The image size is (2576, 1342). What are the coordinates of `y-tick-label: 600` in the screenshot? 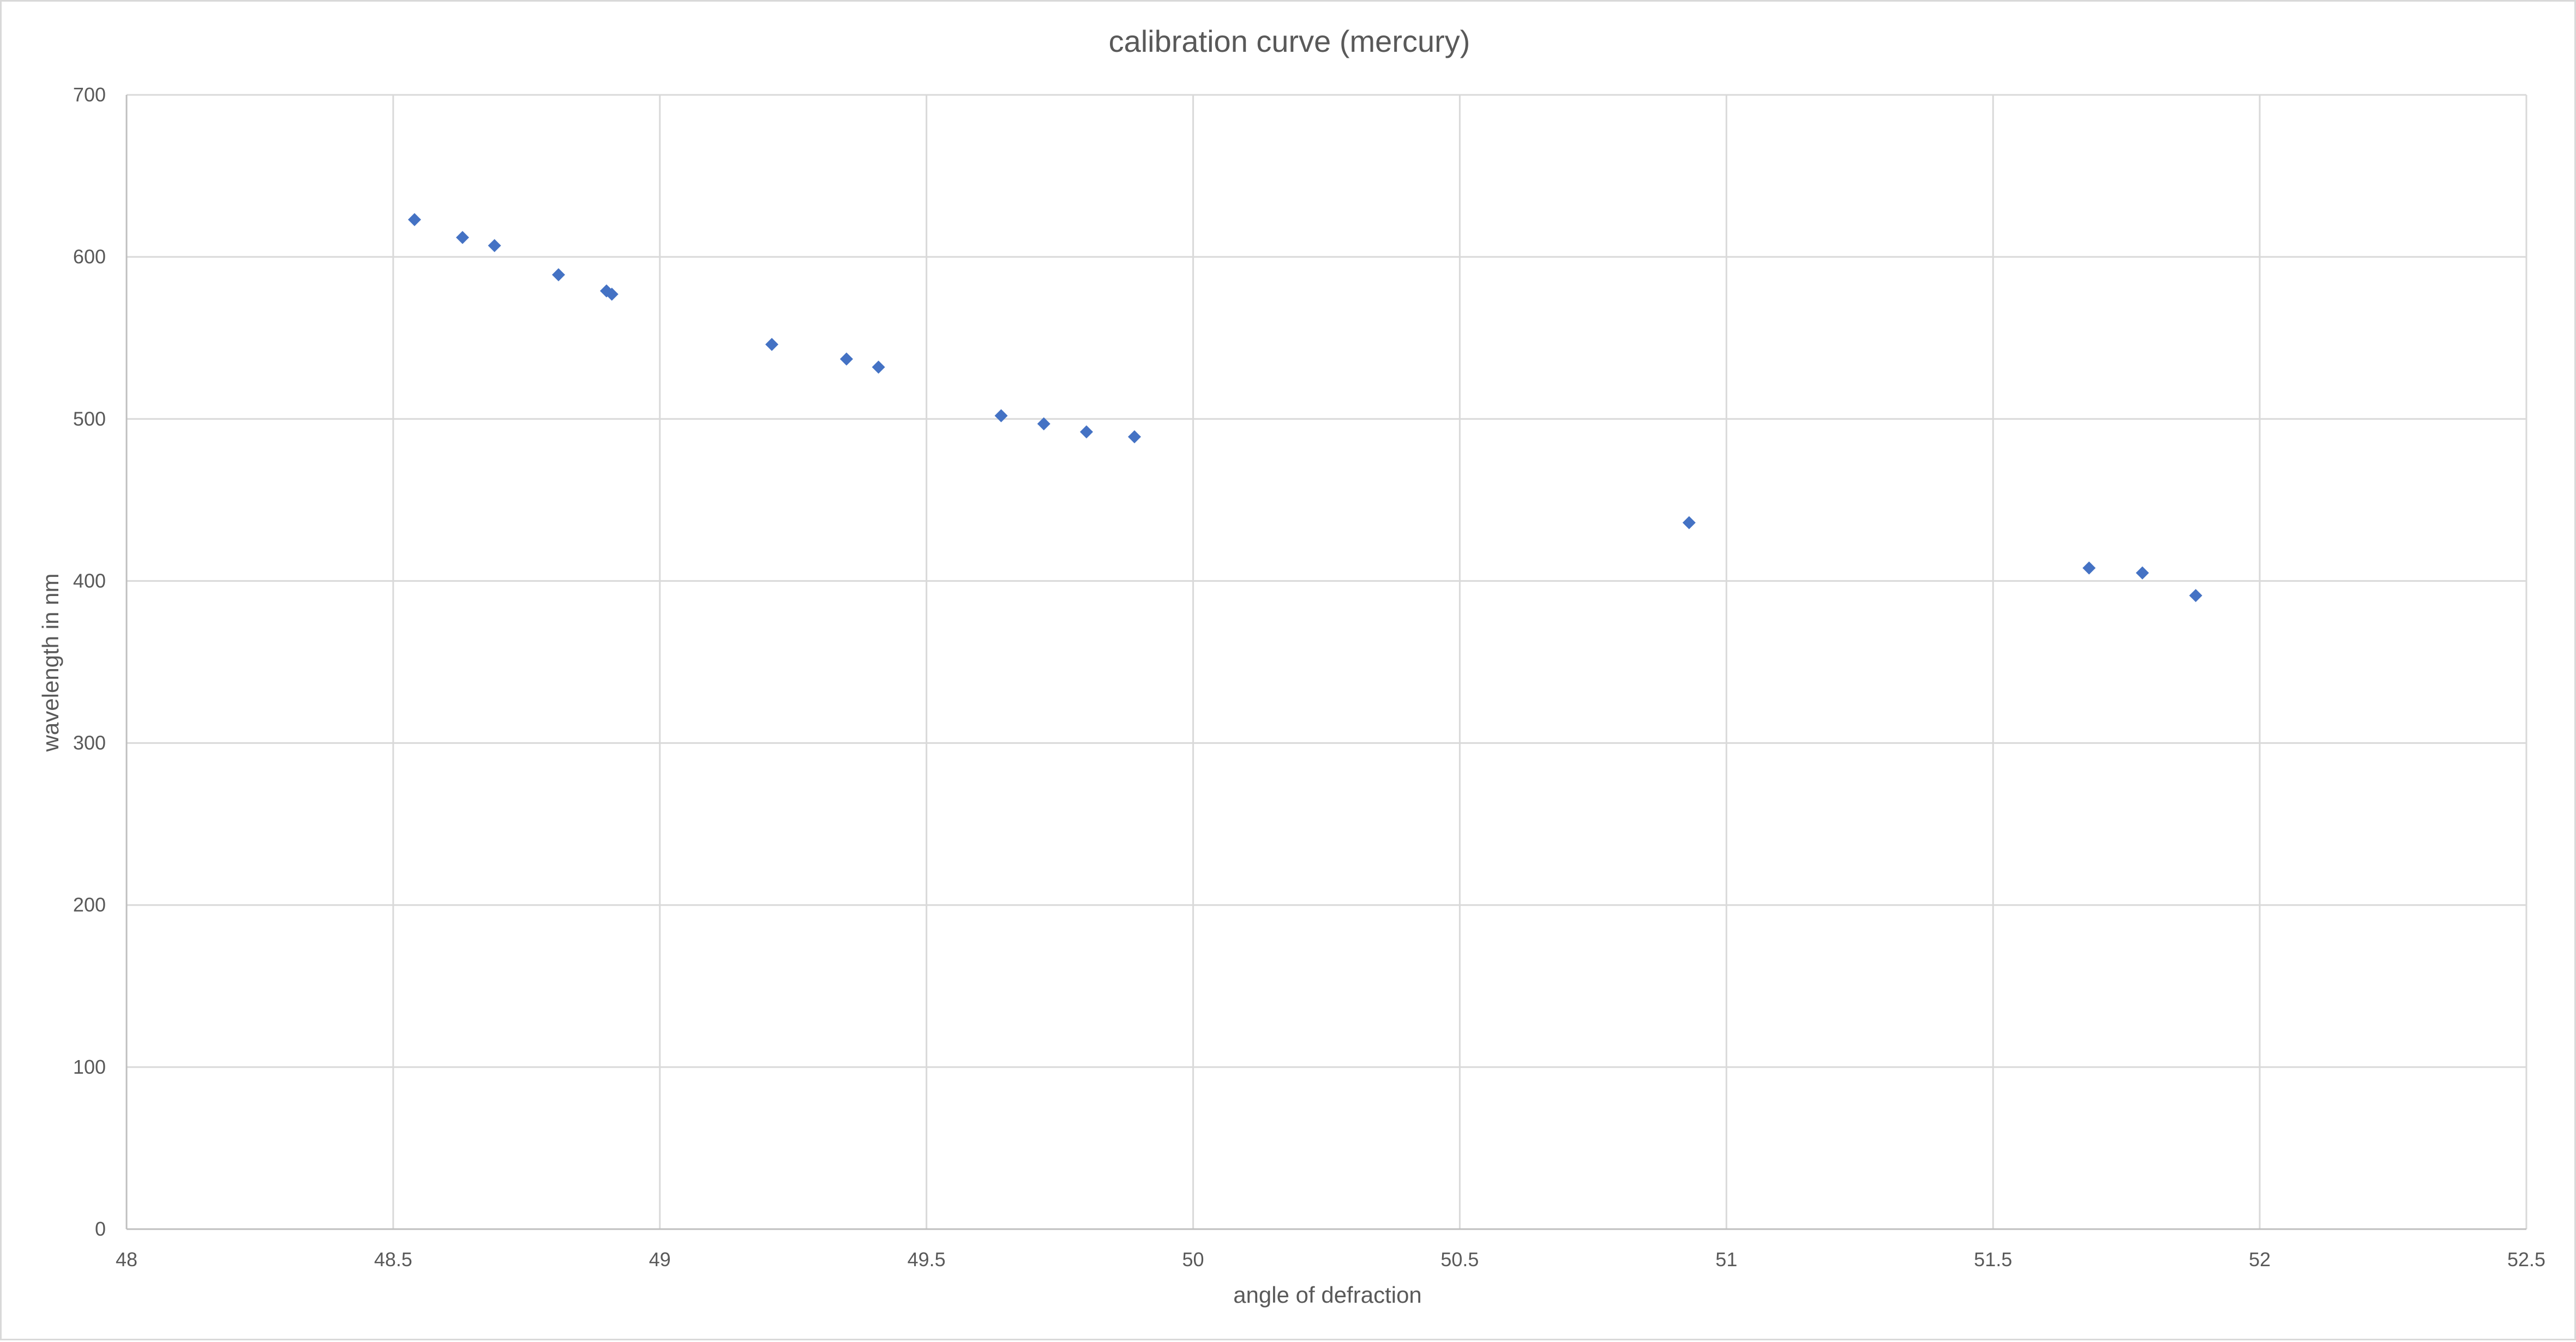 It's located at (90, 256).